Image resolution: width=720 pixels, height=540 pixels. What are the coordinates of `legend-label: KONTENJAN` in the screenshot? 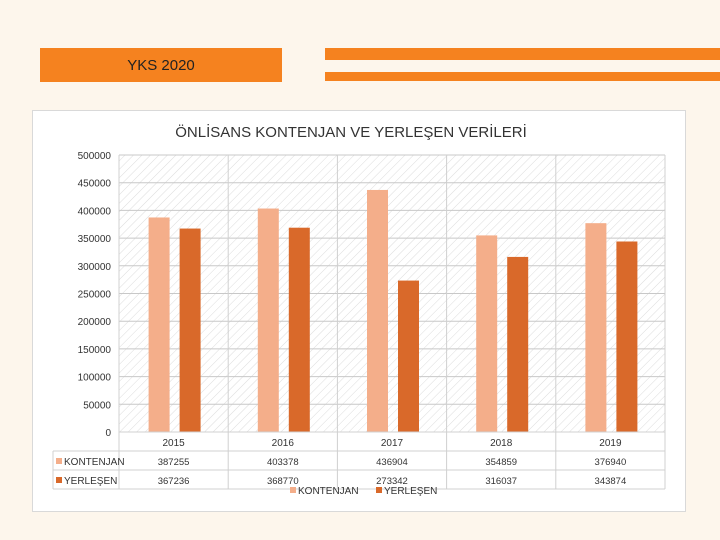 It's located at (328, 491).